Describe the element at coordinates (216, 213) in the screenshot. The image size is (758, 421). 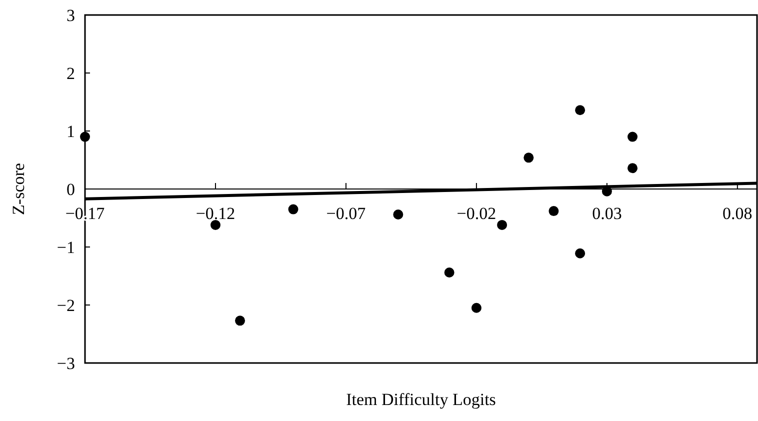
I see `x-tick-label: −0.12` at that location.